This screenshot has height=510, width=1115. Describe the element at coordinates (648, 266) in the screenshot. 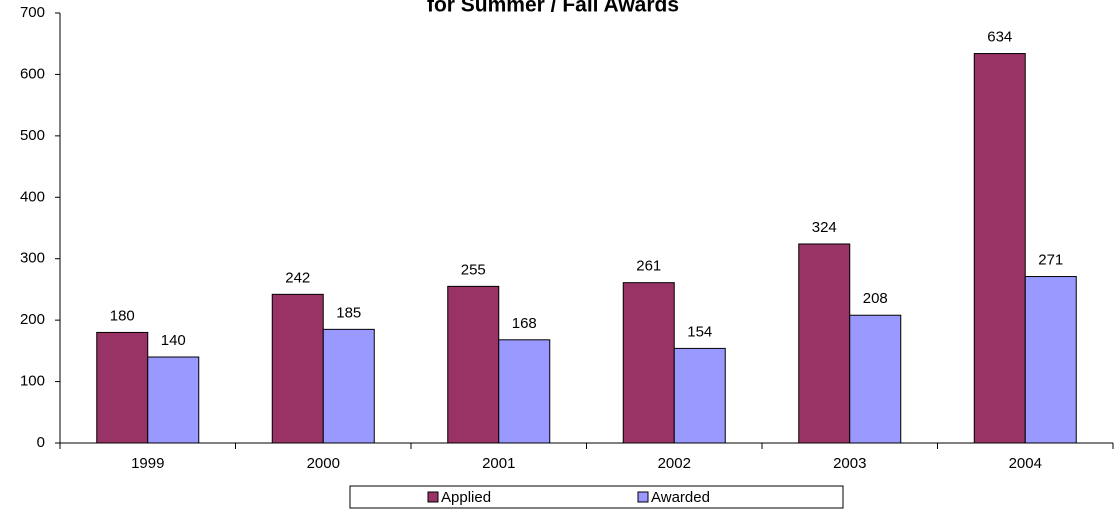

I see `value-label: 261` at that location.